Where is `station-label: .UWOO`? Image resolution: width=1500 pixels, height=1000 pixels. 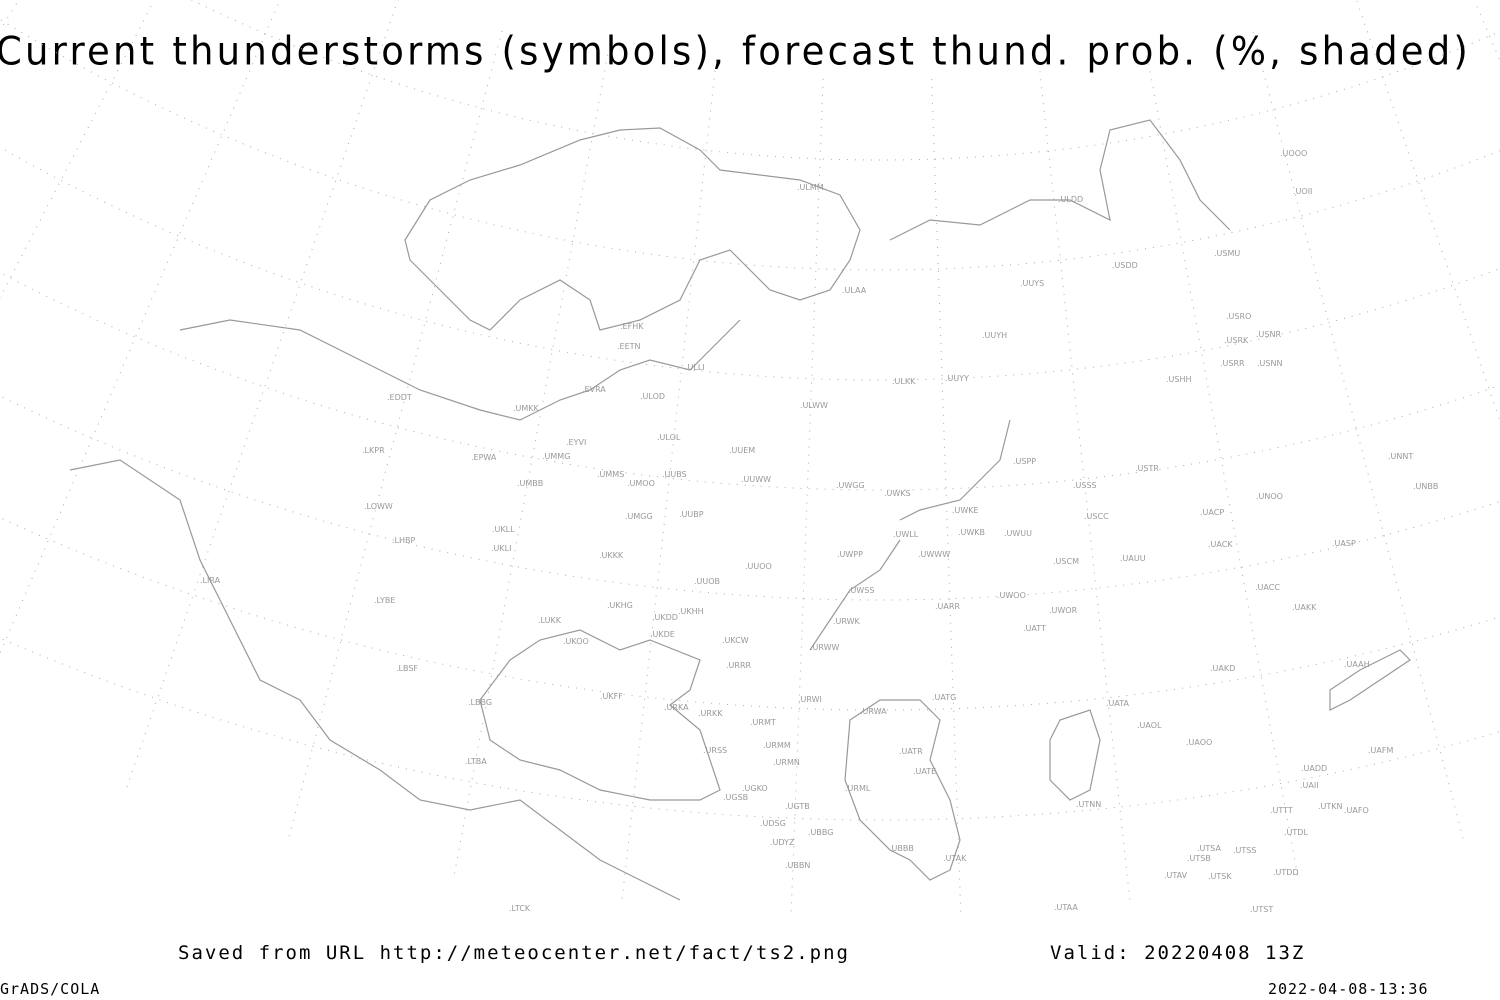 station-label: .UWOO is located at coordinates (1011, 595).